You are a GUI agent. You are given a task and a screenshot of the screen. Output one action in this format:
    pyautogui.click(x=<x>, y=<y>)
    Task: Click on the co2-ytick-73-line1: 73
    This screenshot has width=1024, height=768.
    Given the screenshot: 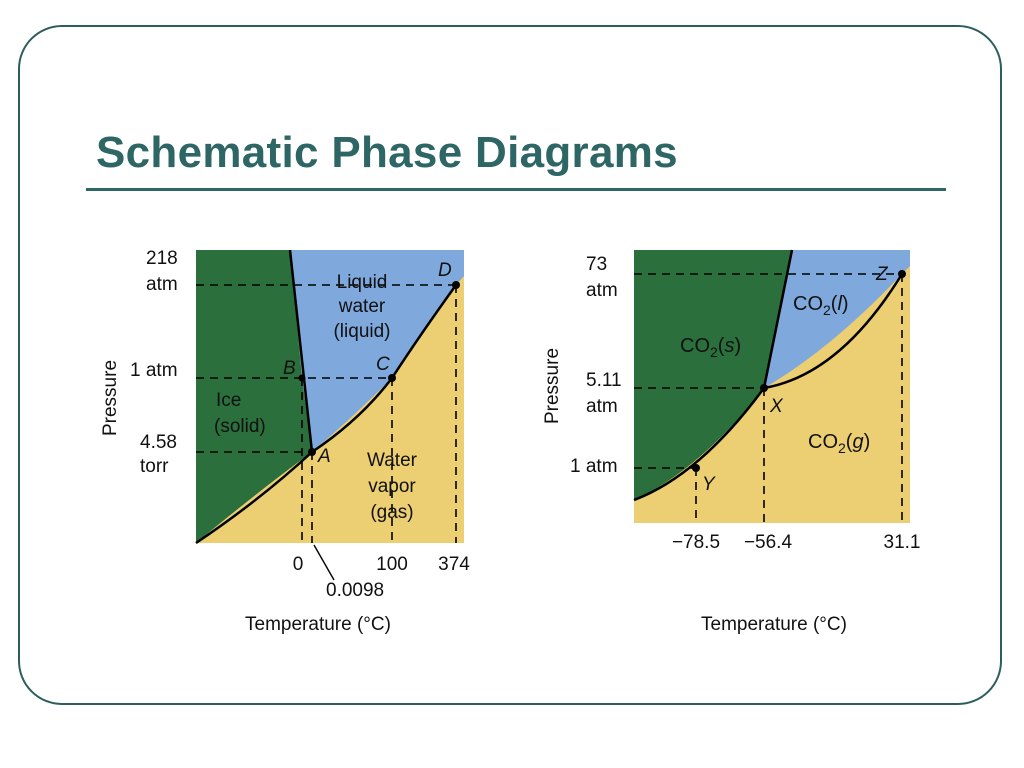 What is the action you would take?
    pyautogui.click(x=596, y=264)
    